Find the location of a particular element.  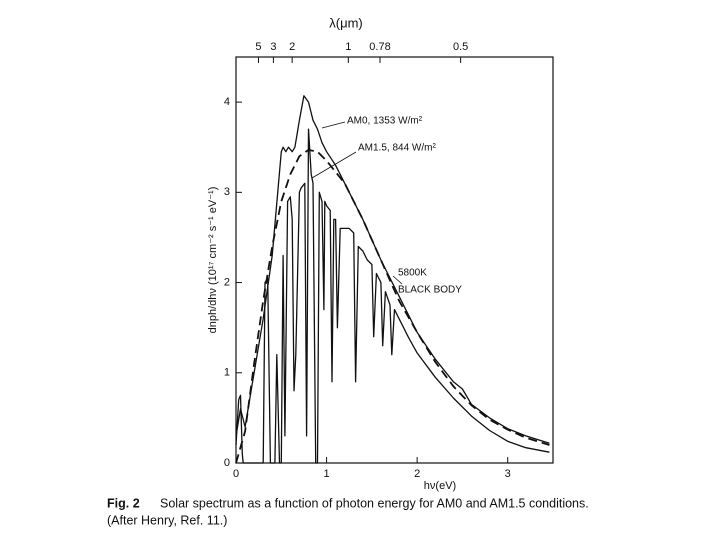

y-tick-label: 3 is located at coordinates (227, 192).